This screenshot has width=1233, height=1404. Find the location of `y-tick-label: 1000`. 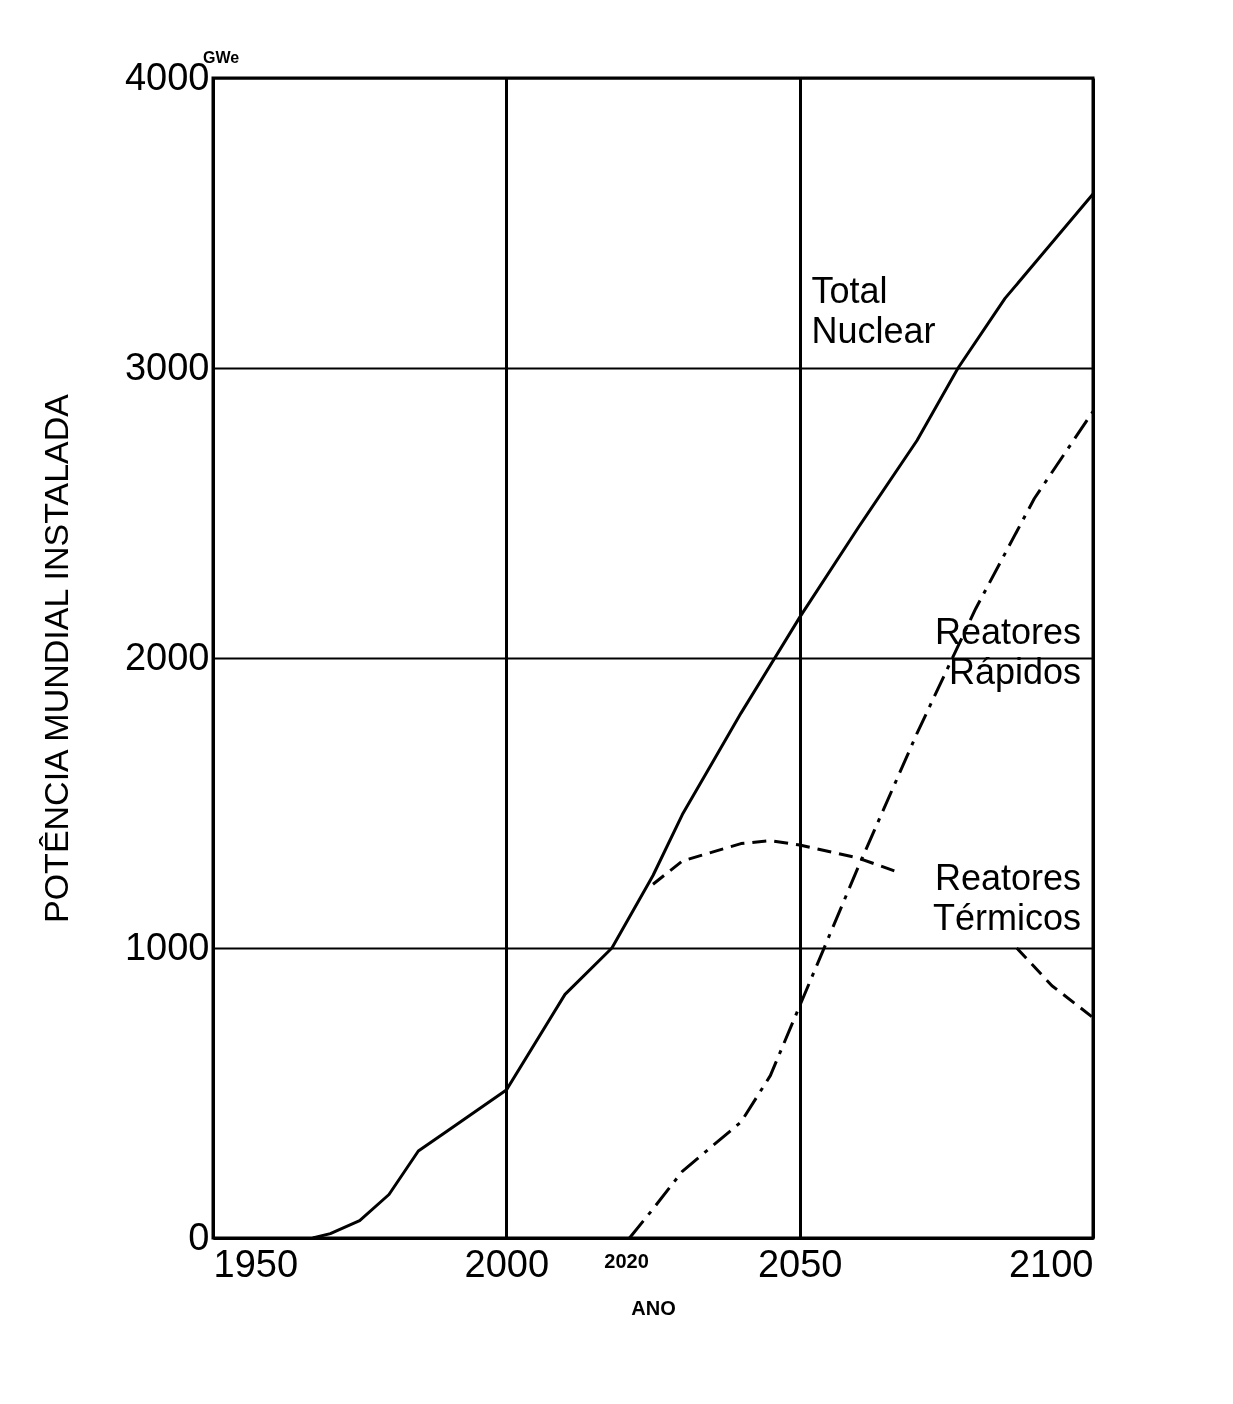

y-tick-label: 1000 is located at coordinates (167, 946).